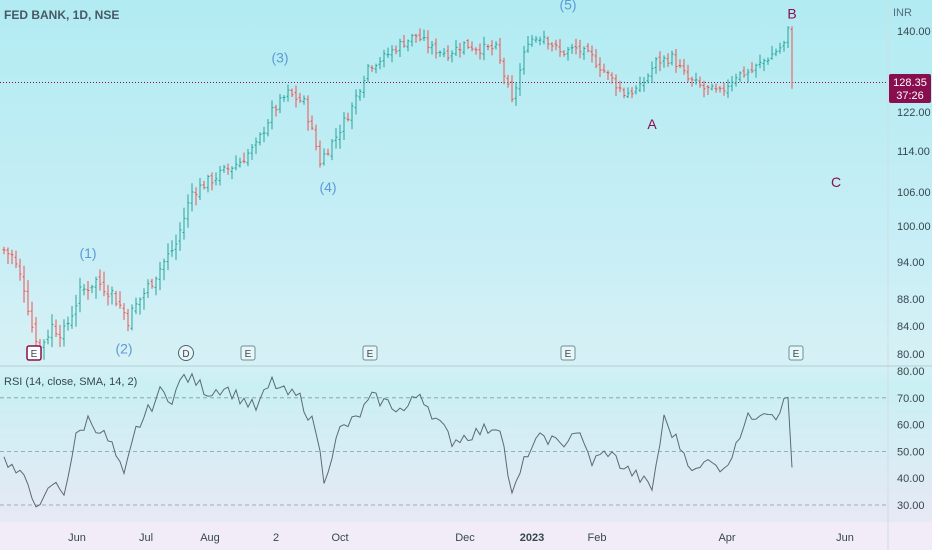 The image size is (932, 555). What do you see at coordinates (70, 382) in the screenshot?
I see `rsi-header: RSI (14, close, SMA, 14, 2)` at bounding box center [70, 382].